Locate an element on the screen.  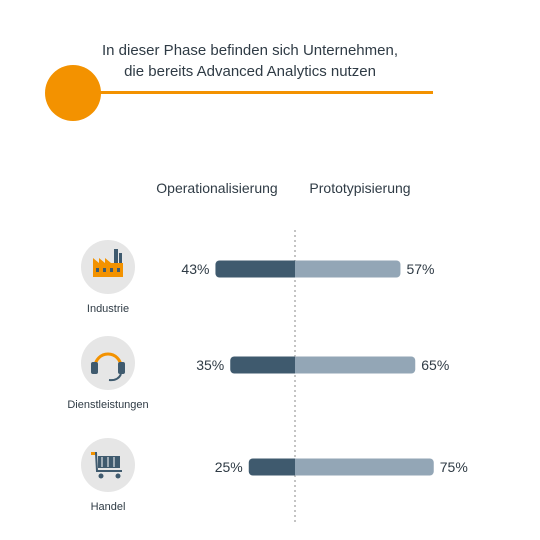
data-label-operationalisierung: 35% is located at coordinates (210, 365).